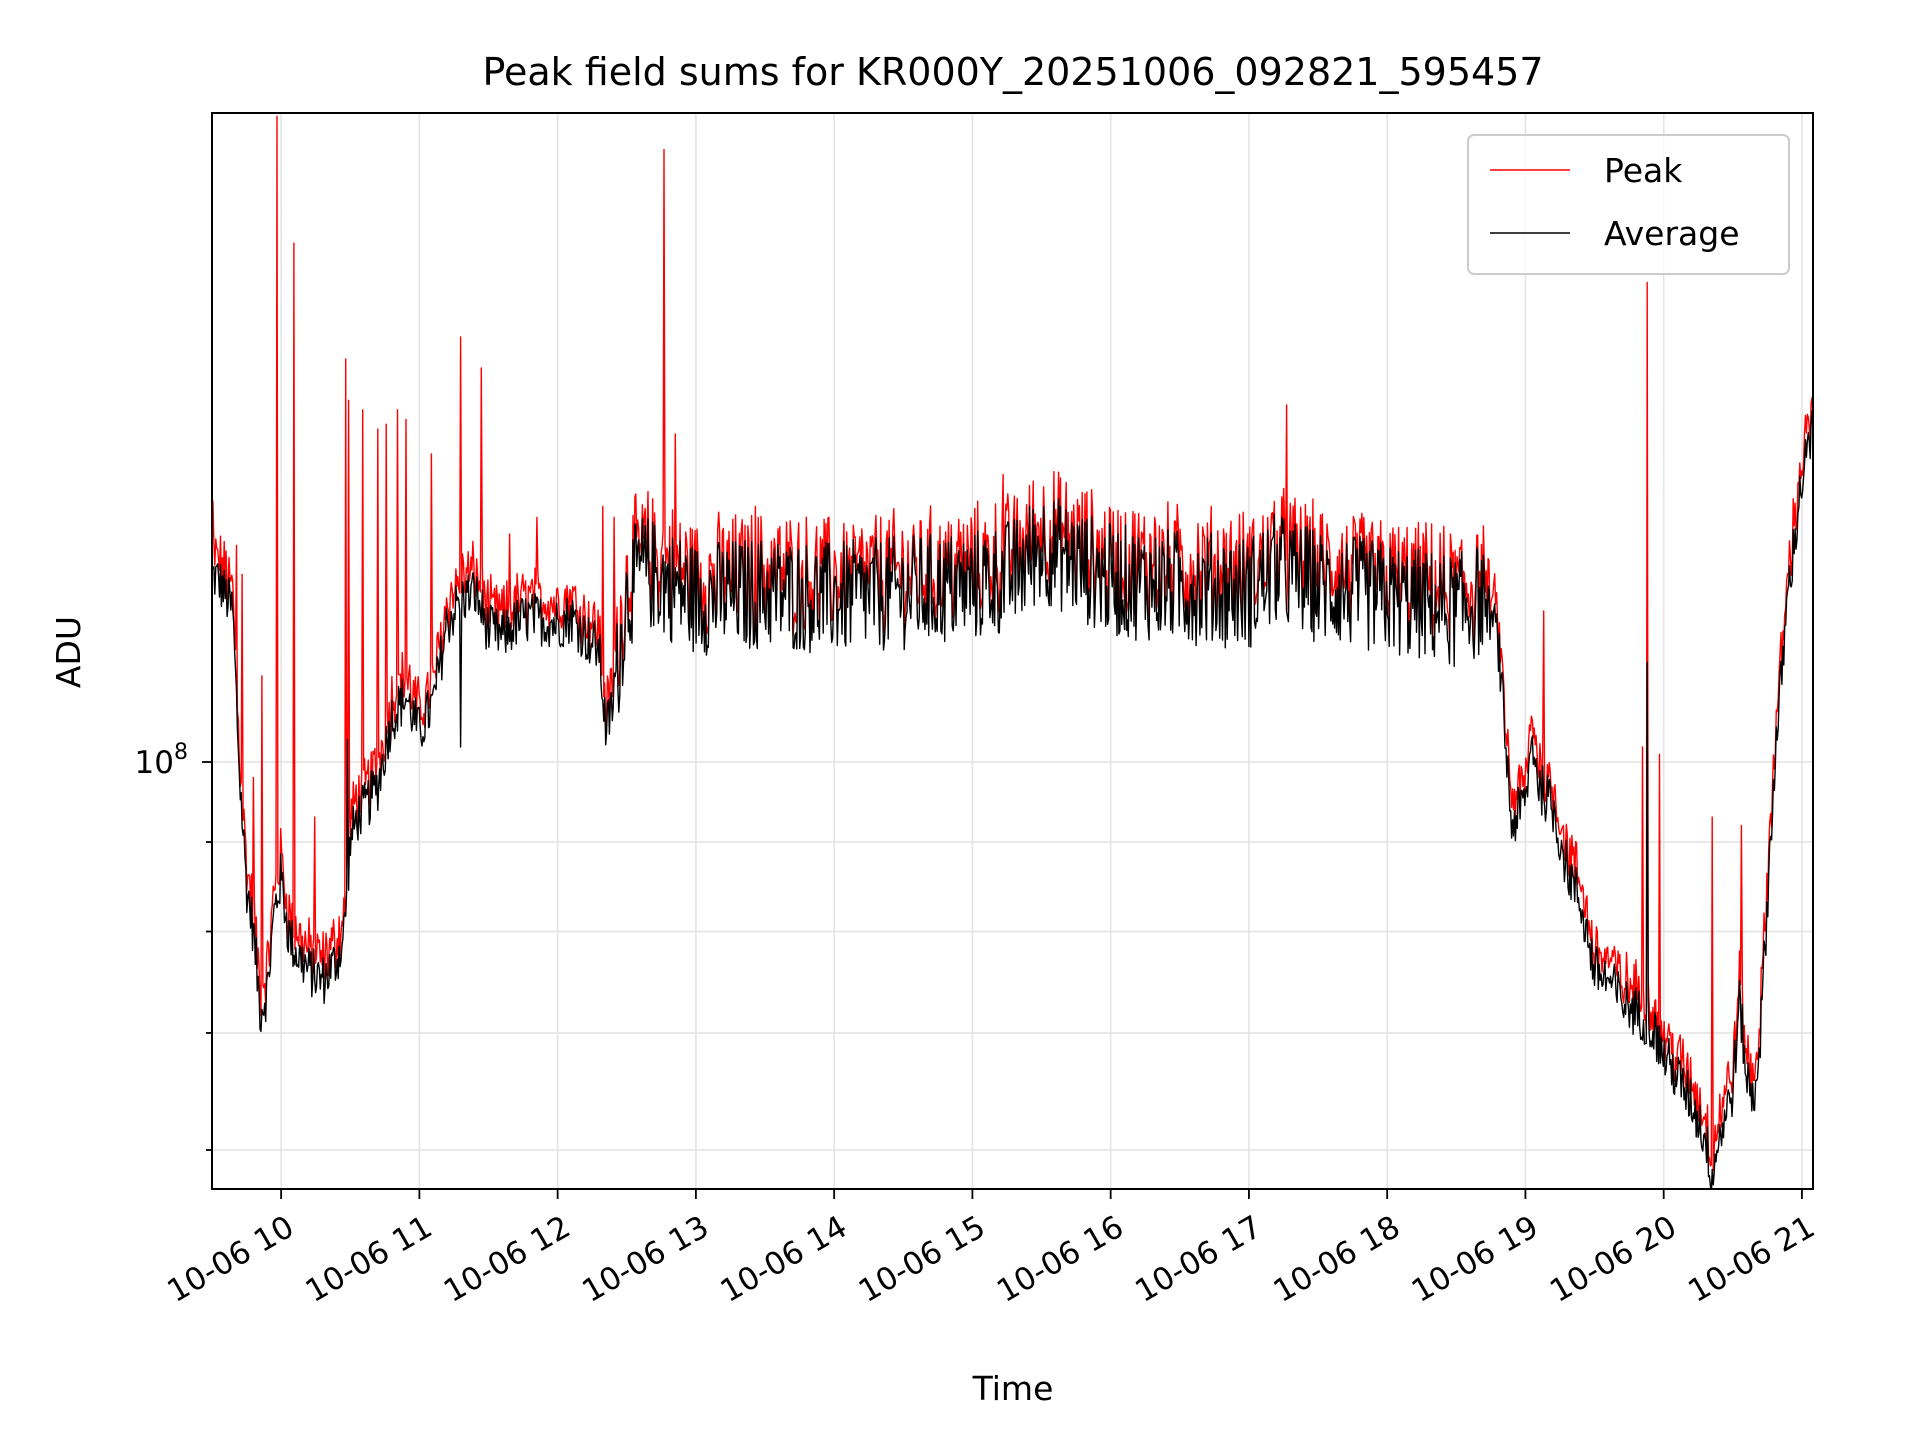  Describe the element at coordinates (68, 652) in the screenshot. I see `y-axis-label: ADU` at that location.